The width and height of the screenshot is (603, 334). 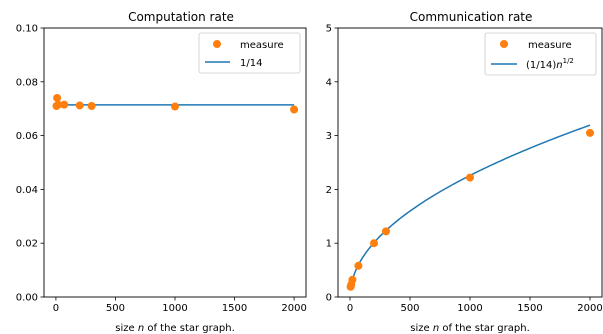 I want to click on legend: measure (1/14)n1/2, so click(x=540, y=54).